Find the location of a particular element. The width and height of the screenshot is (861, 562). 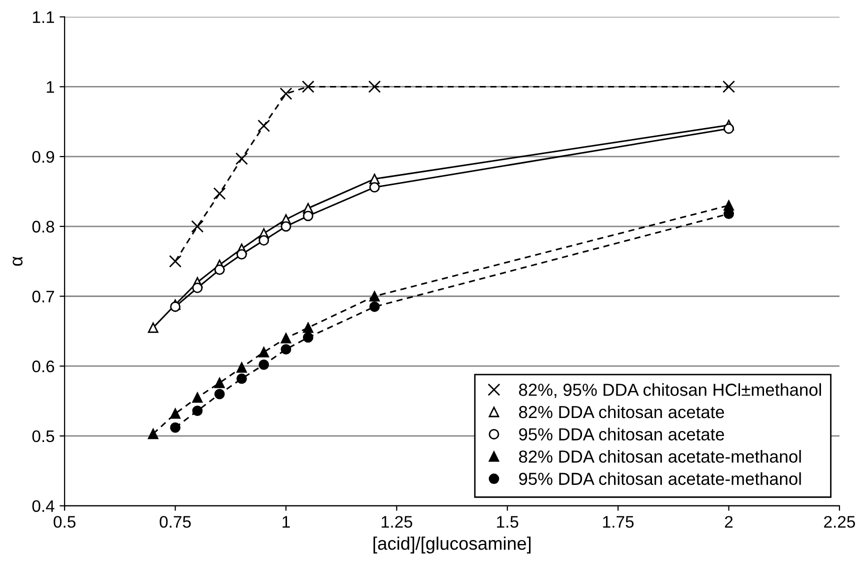

legend-label: 82%, 95% DDA chitosan HCl±methanol is located at coordinates (670, 390).